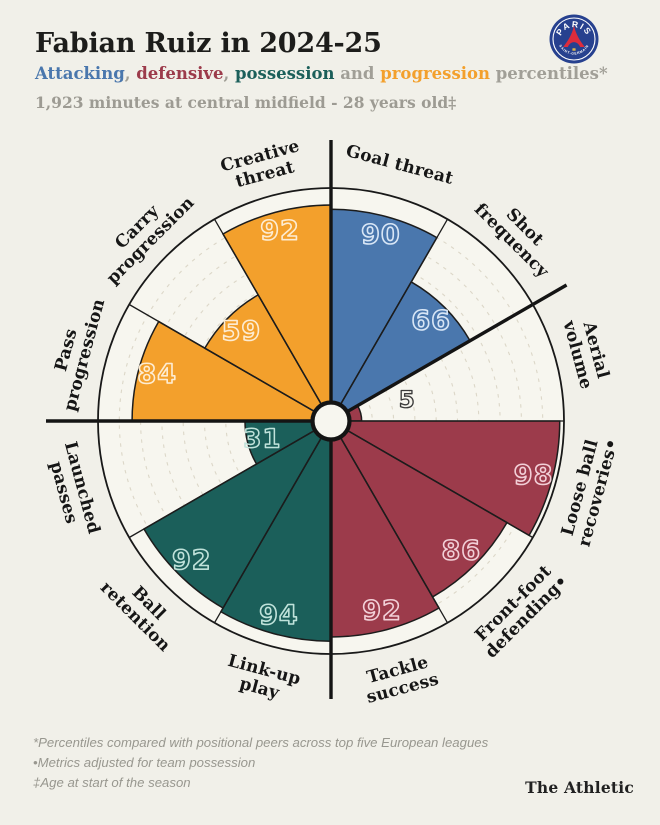  I want to click on slice-loose-ball-recoveries, so click(444, 478).